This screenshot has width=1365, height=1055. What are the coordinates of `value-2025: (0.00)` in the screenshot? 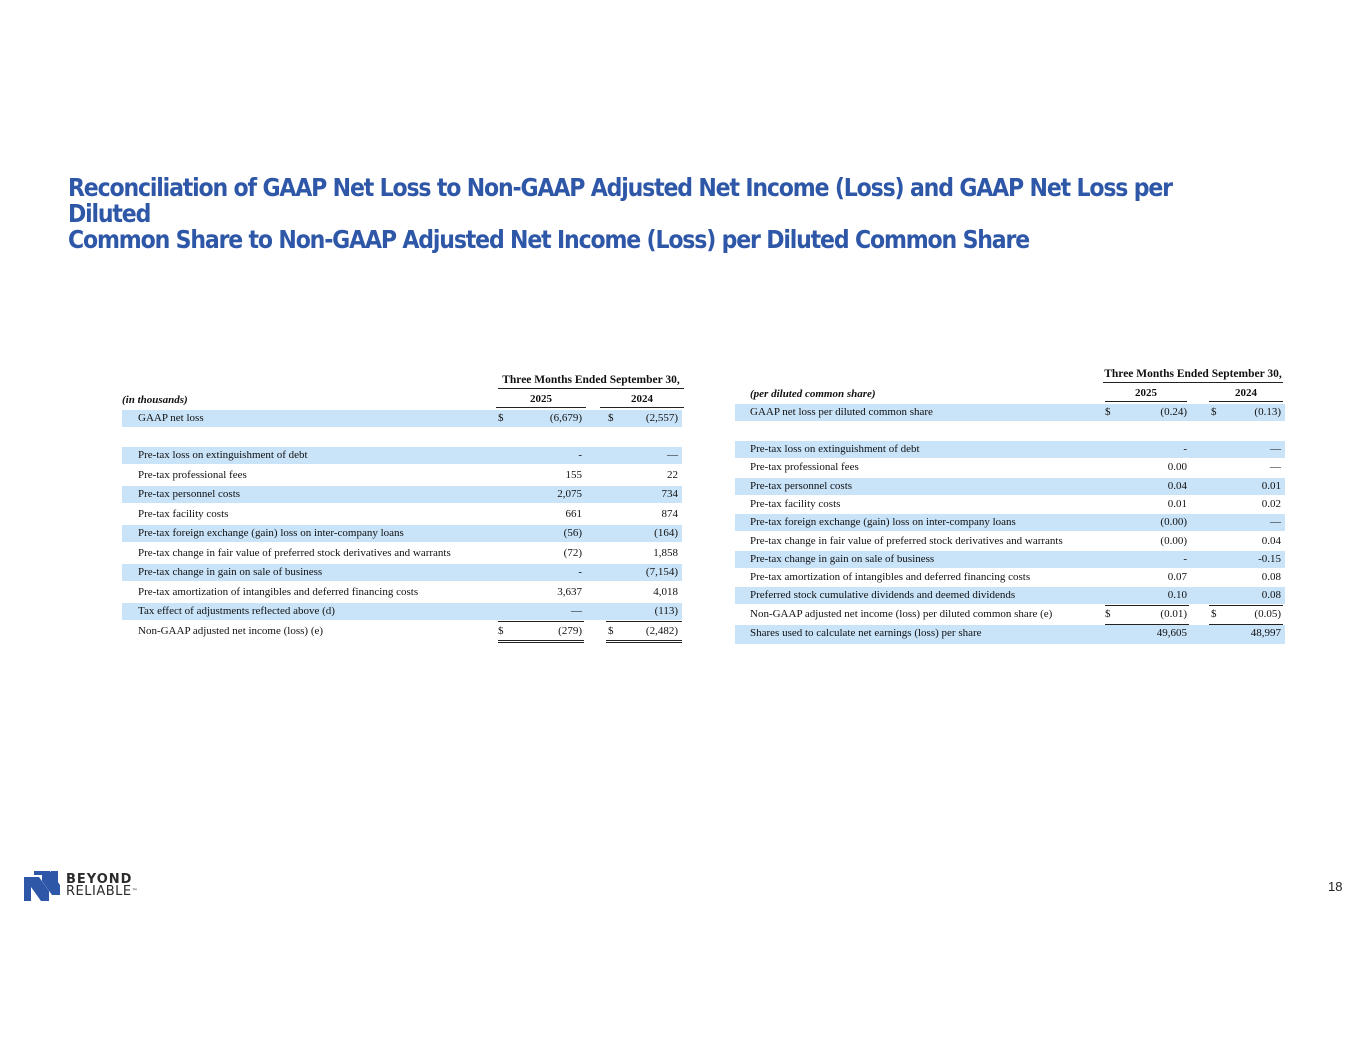 It's located at (1173, 522).